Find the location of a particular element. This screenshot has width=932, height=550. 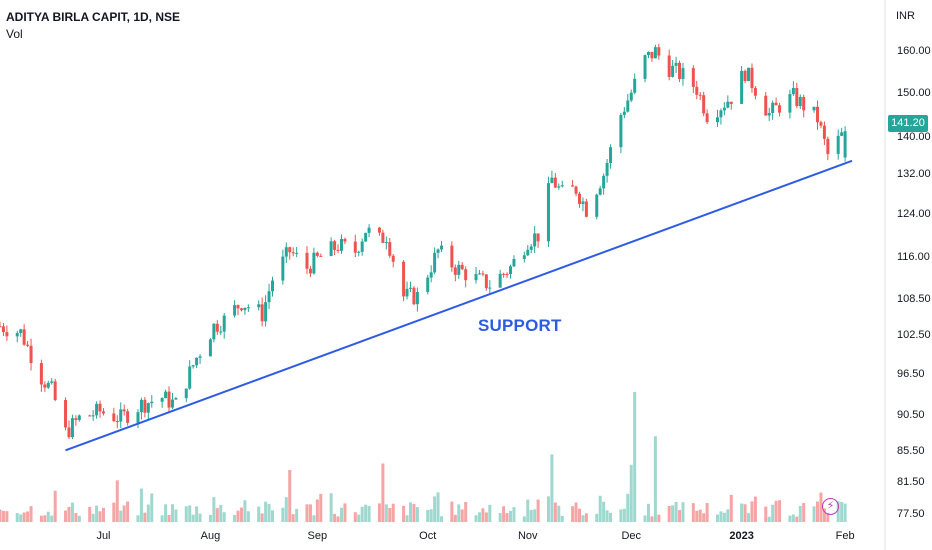

time-tick-label: Jul is located at coordinates (103, 536).